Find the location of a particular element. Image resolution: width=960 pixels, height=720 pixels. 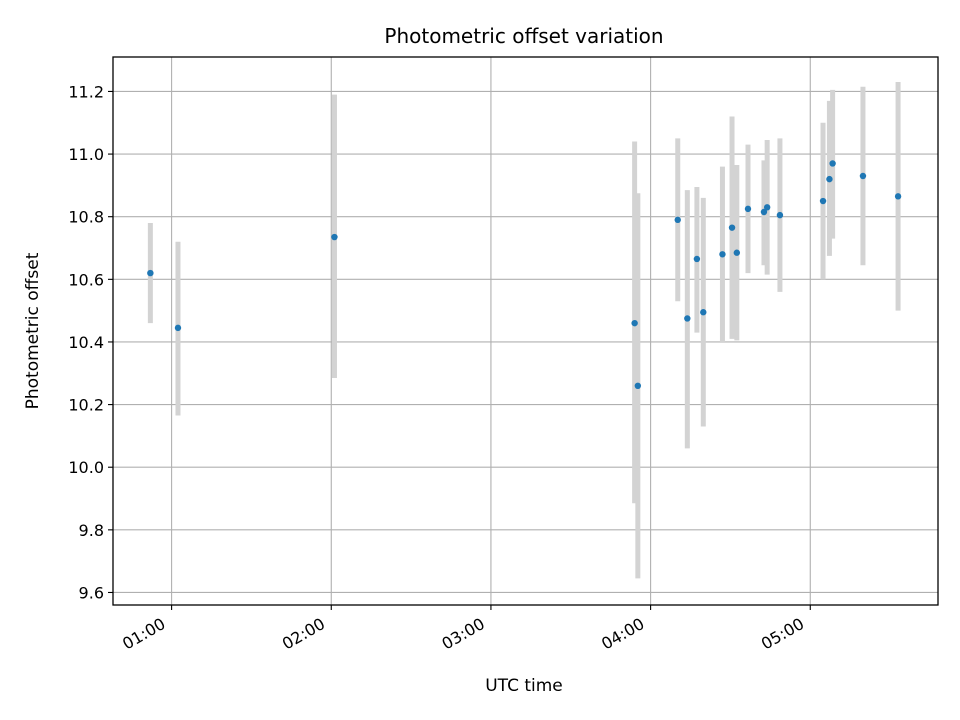

x-axis-label: UTC time is located at coordinates (524, 686).